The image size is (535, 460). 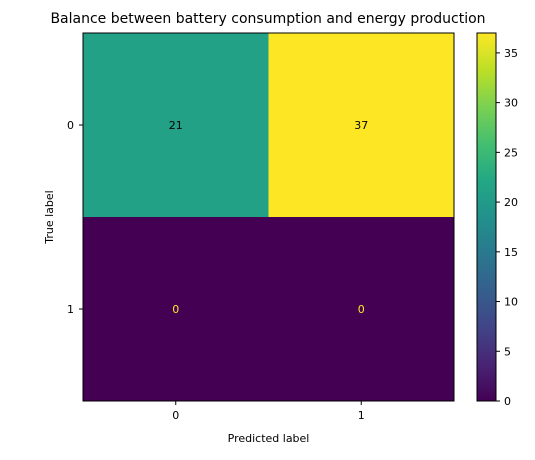 What do you see at coordinates (175, 415) in the screenshot?
I see `x-tick-label: 0` at bounding box center [175, 415].